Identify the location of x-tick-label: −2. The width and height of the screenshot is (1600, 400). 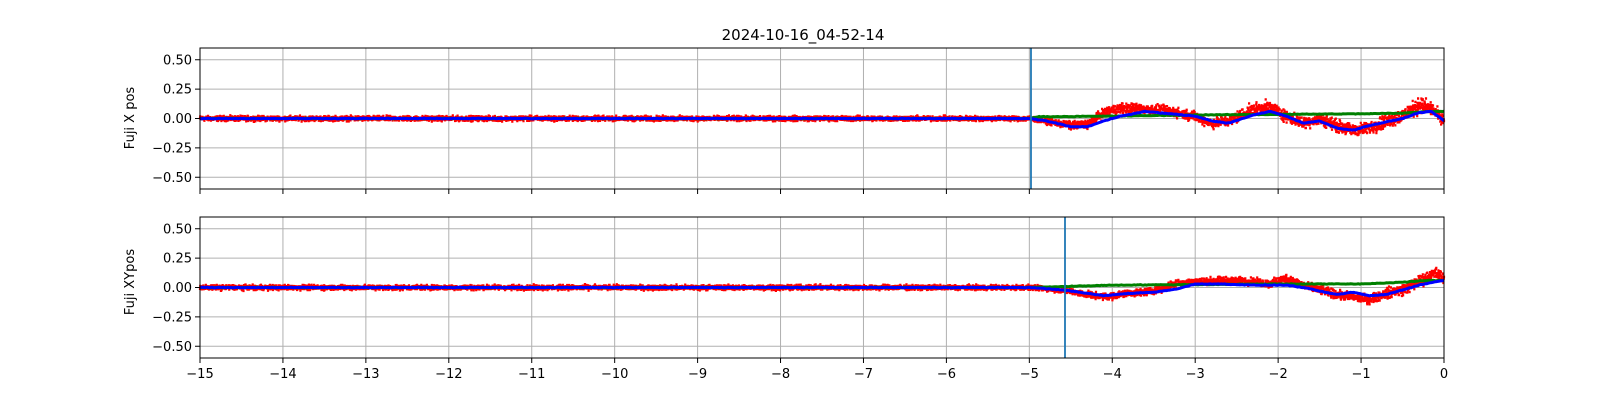
(1278, 374).